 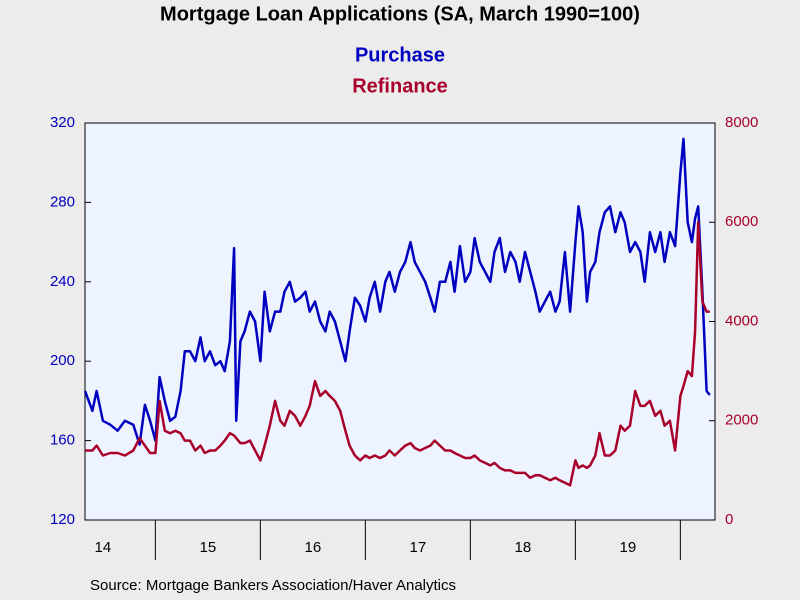 What do you see at coordinates (741, 122) in the screenshot?
I see `y2-tick-label: 8000` at bounding box center [741, 122].